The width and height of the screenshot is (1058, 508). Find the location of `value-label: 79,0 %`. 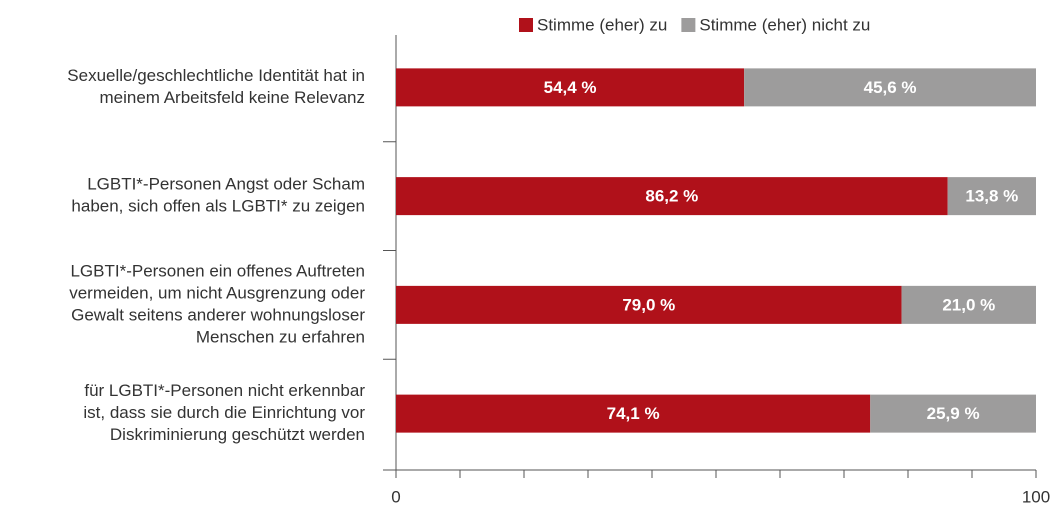

value-label: 79,0 % is located at coordinates (648, 304).